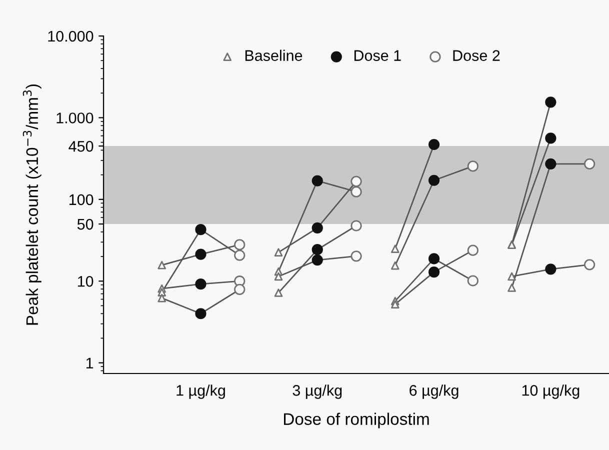 This screenshot has width=609, height=450. Describe the element at coordinates (273, 55) in the screenshot. I see `legend-label: Baseline` at that location.